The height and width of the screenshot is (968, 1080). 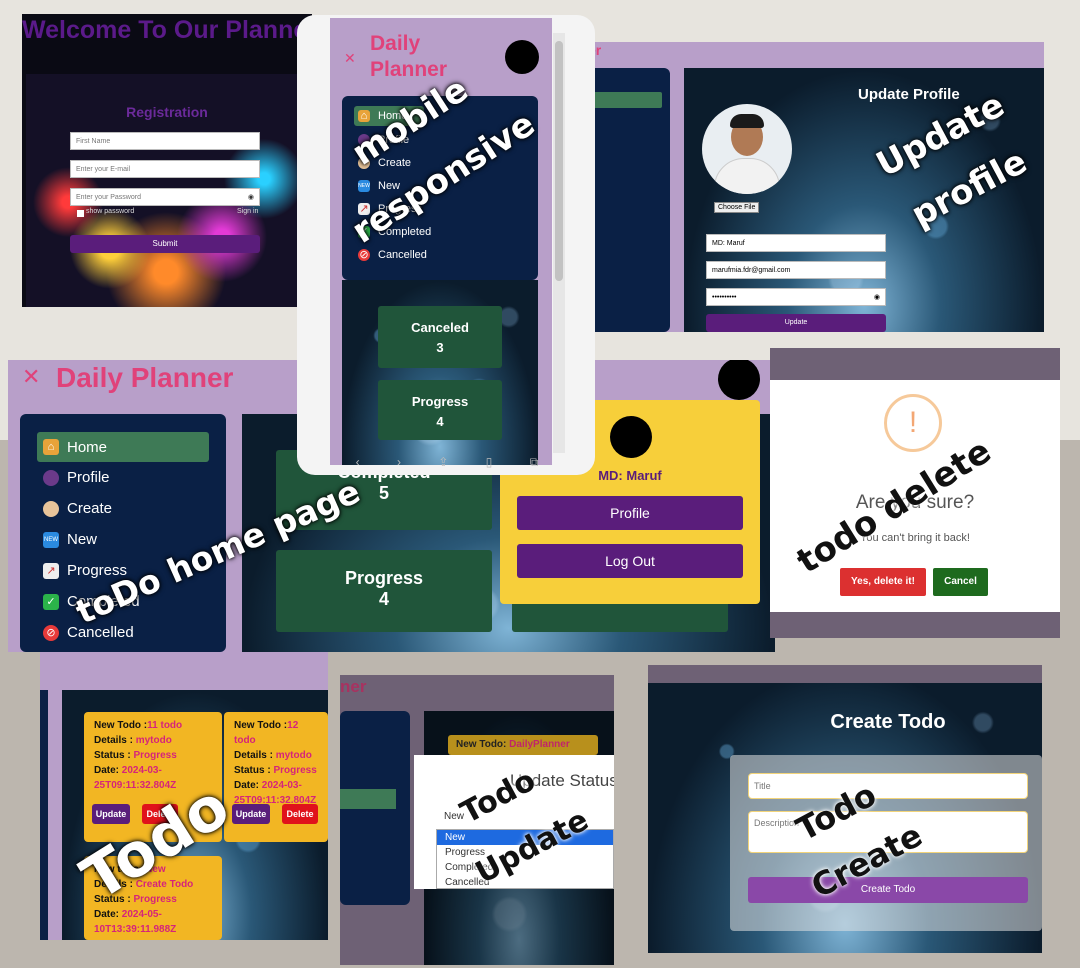 What do you see at coordinates (915, 502) in the screenshot?
I see `dialog-title: Are you sure?` at bounding box center [915, 502].